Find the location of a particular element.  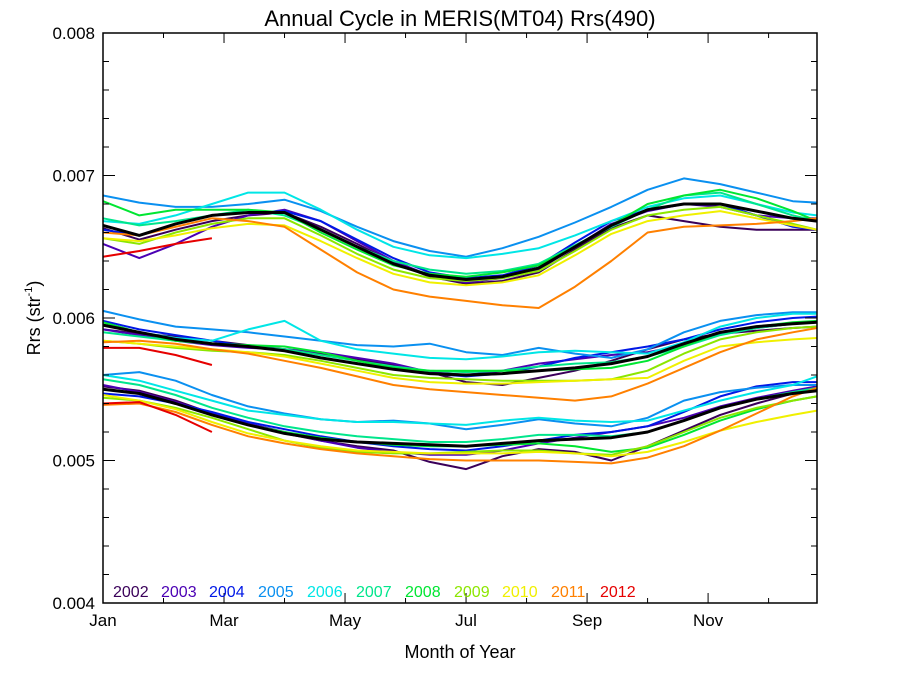

legend-entry-2007: 2007 is located at coordinates (374, 592).